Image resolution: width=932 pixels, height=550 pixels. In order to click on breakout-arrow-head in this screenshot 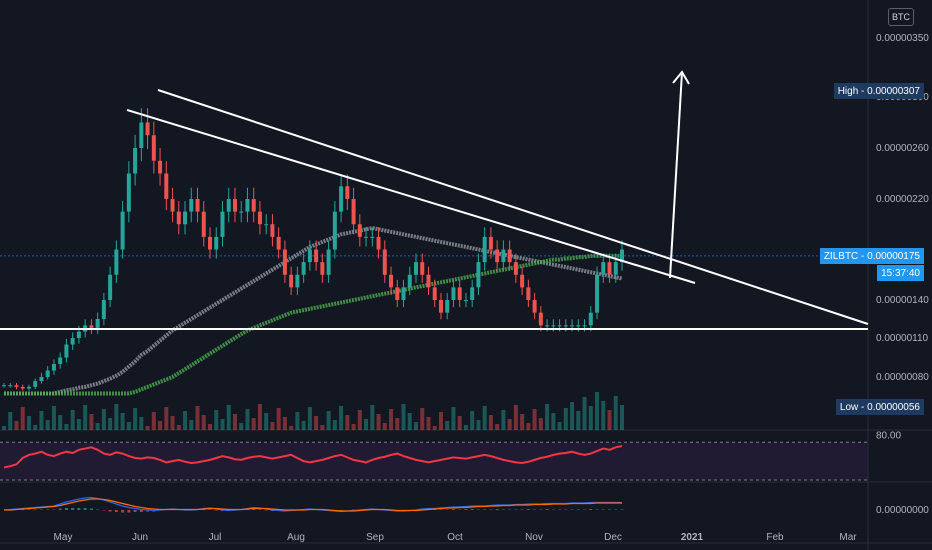, I will do `click(681, 77)`.